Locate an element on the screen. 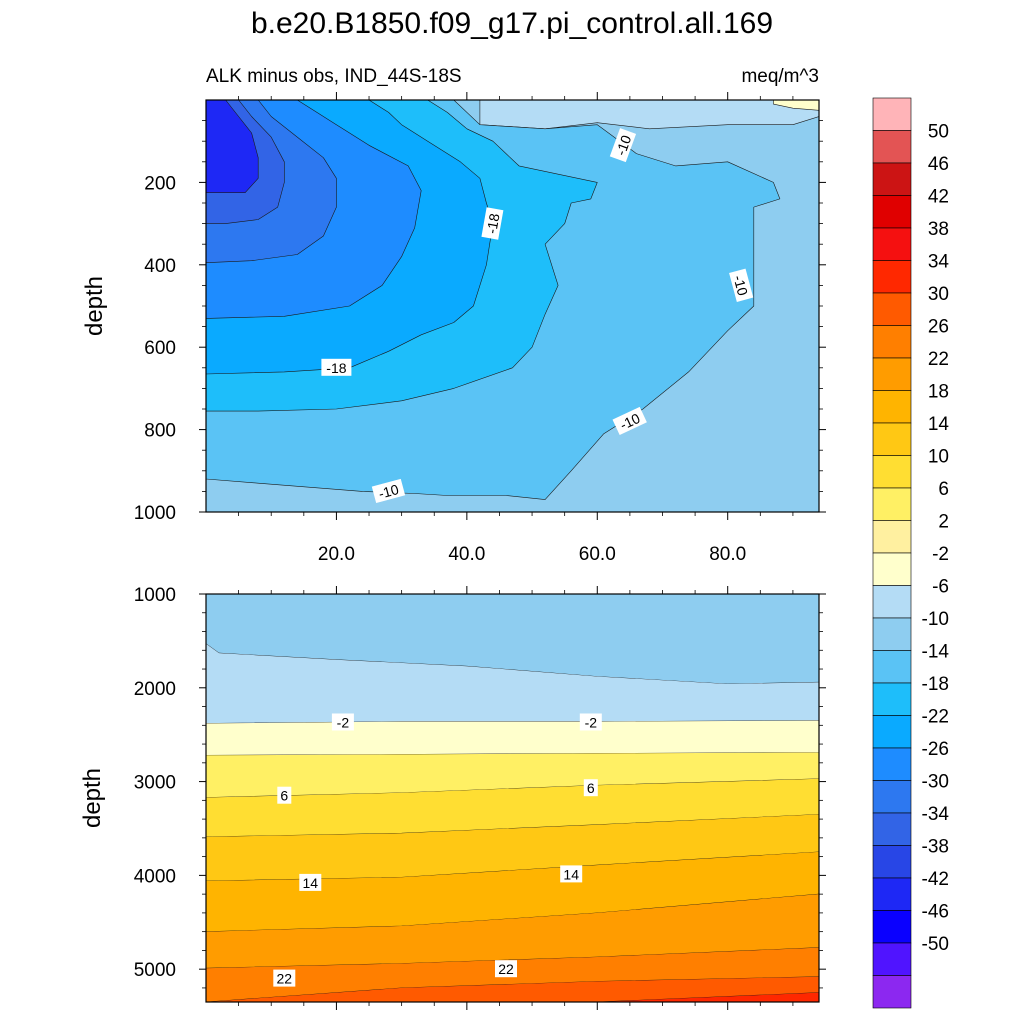 The height and width of the screenshot is (1024, 1024). lower-contour-label: -2 is located at coordinates (590, 722).